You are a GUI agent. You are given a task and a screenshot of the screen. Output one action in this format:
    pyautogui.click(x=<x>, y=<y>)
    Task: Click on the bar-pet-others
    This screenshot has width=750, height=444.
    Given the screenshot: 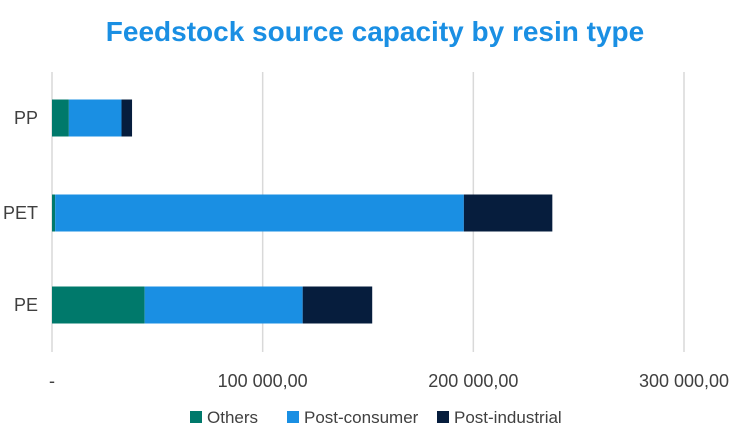 What is the action you would take?
    pyautogui.click(x=54, y=213)
    